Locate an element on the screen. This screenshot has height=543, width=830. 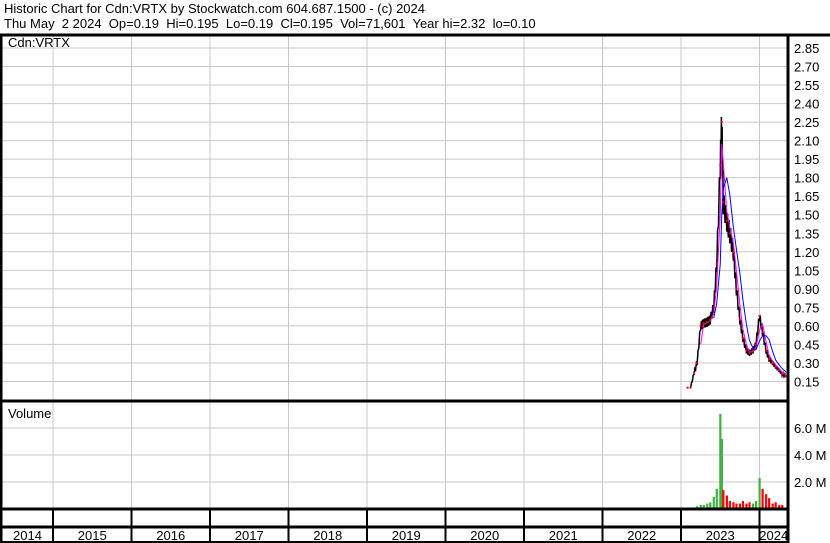
short-moving-average-line is located at coordinates (743, 259).